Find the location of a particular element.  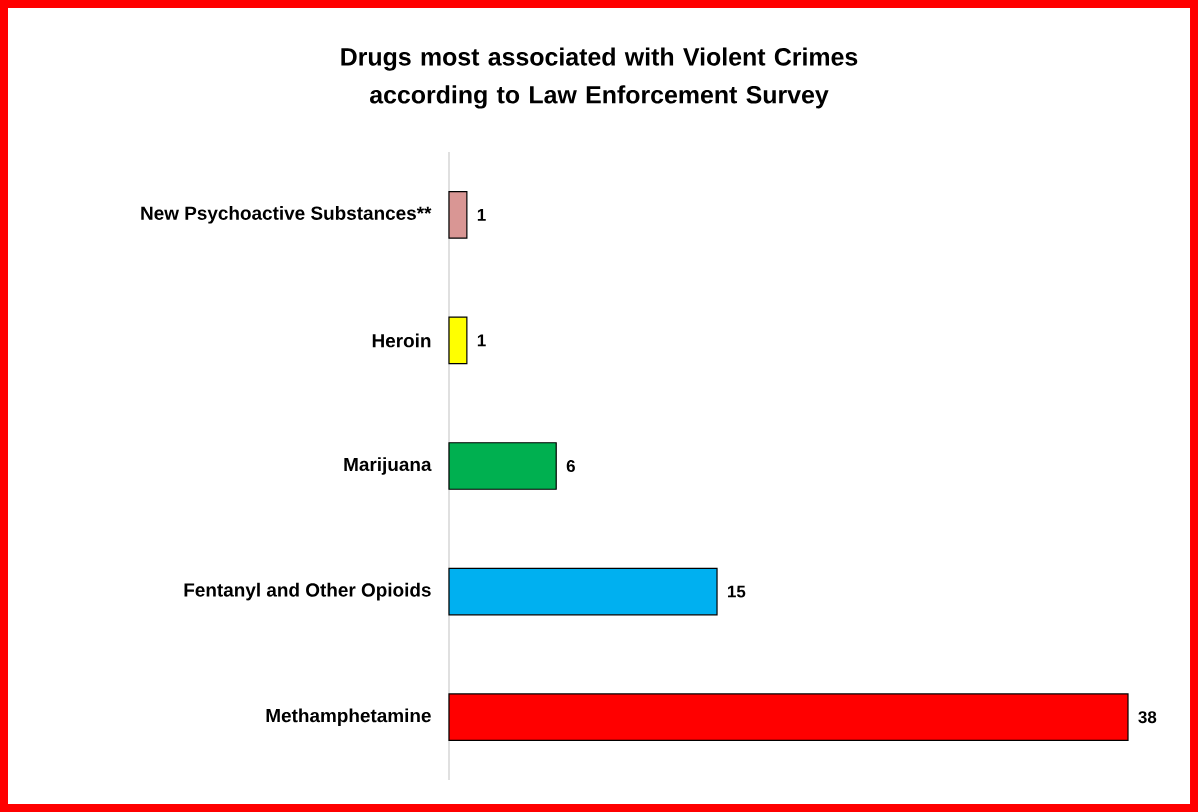

y-tick-label: Heroin is located at coordinates (401, 340).